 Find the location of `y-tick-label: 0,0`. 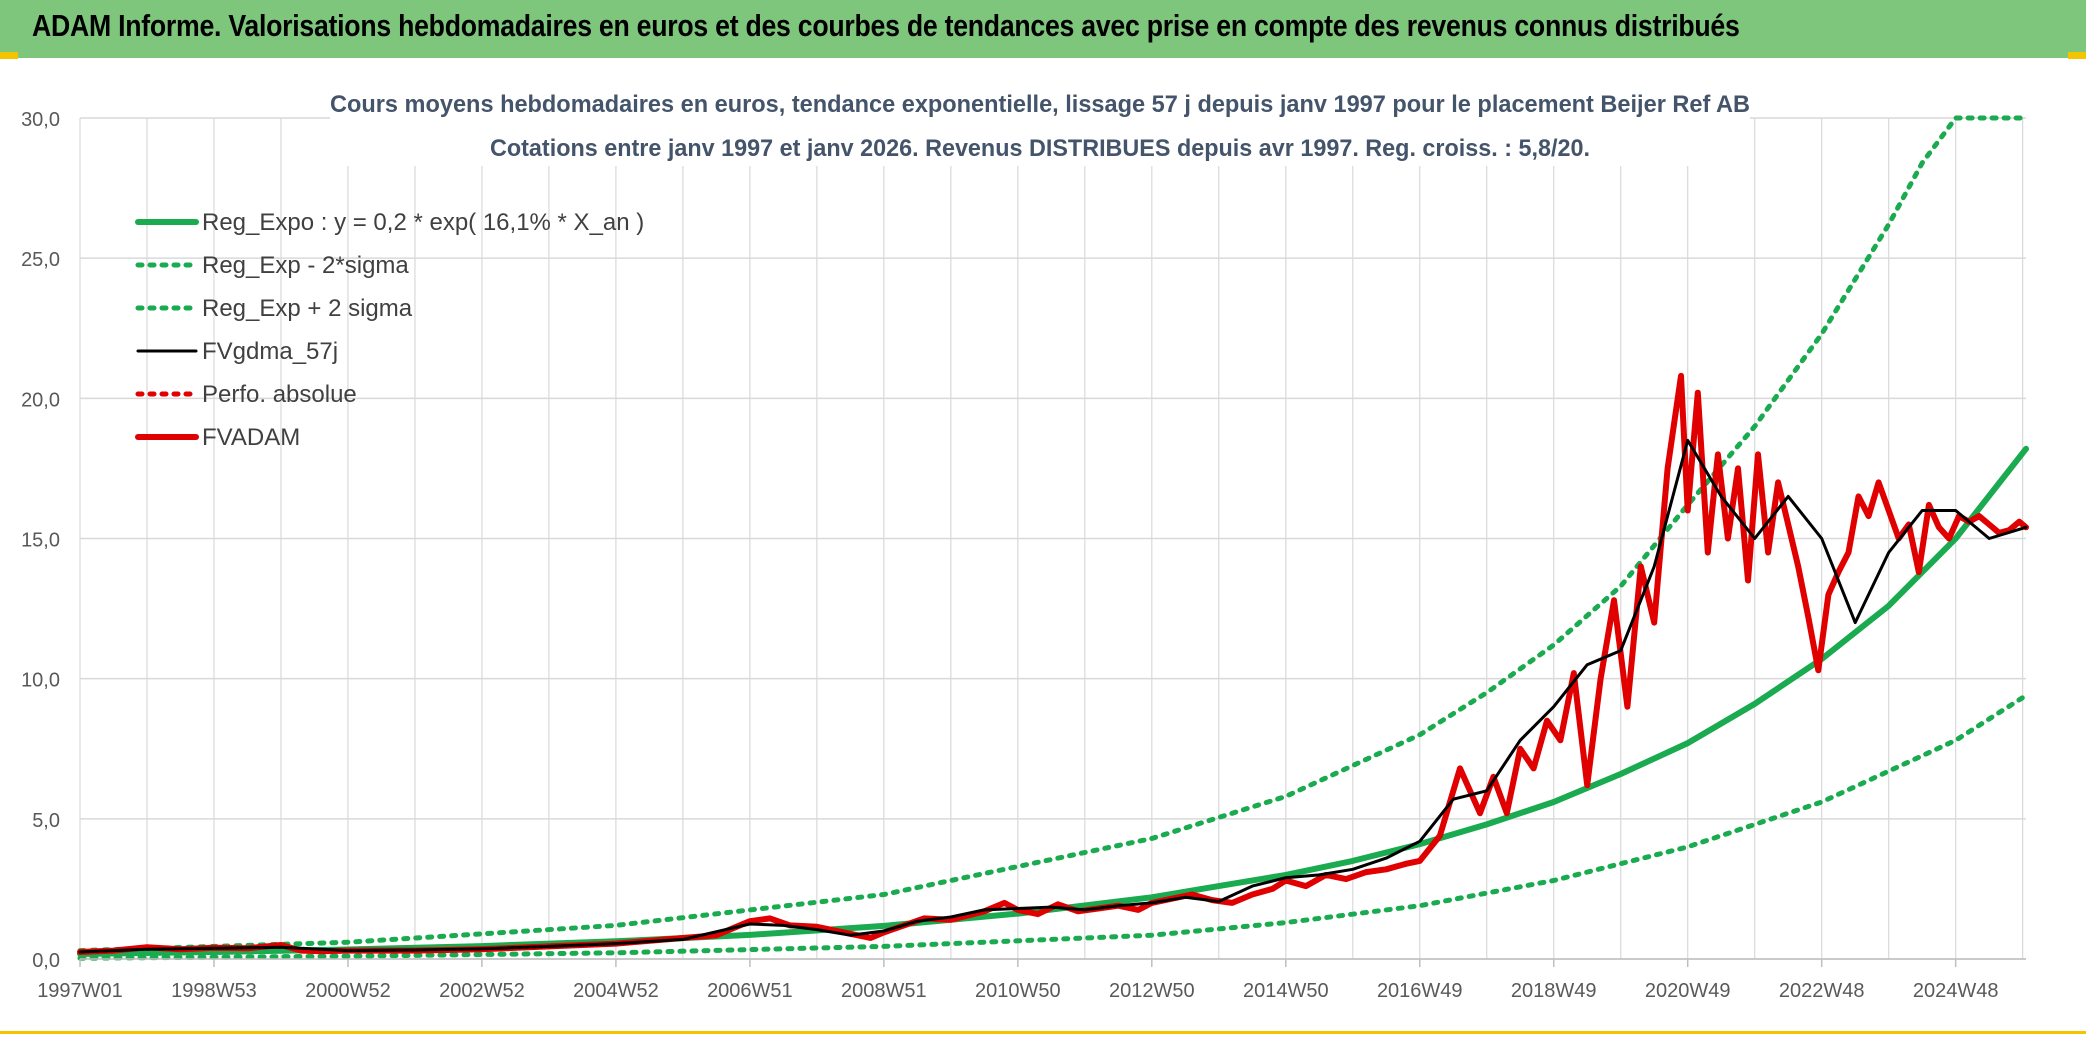

y-tick-label: 0,0 is located at coordinates (46, 961).